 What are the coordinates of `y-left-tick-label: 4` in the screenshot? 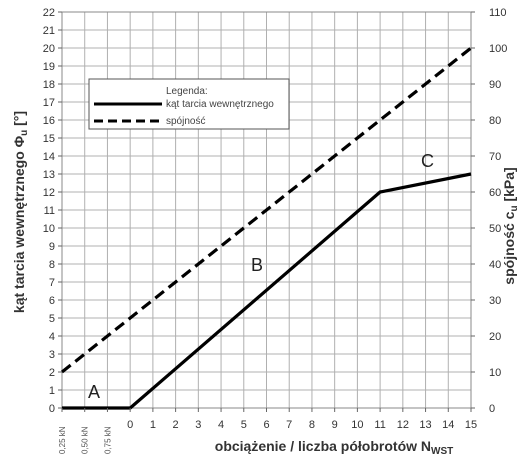 It's located at (52, 337).